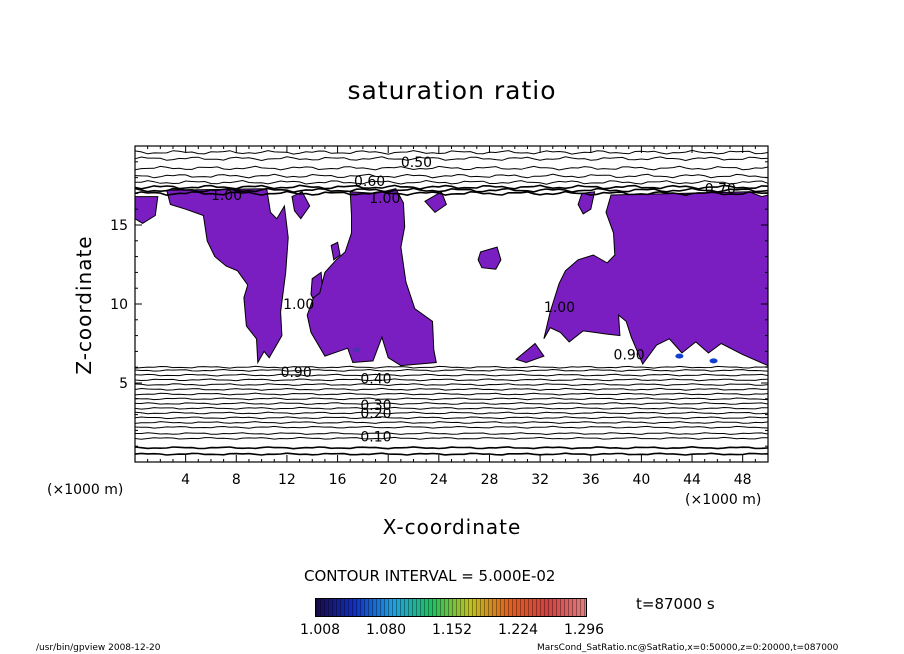 The image size is (904, 654). Describe the element at coordinates (656, 279) in the screenshot. I see `supersaturated-region-patch-k` at that location.